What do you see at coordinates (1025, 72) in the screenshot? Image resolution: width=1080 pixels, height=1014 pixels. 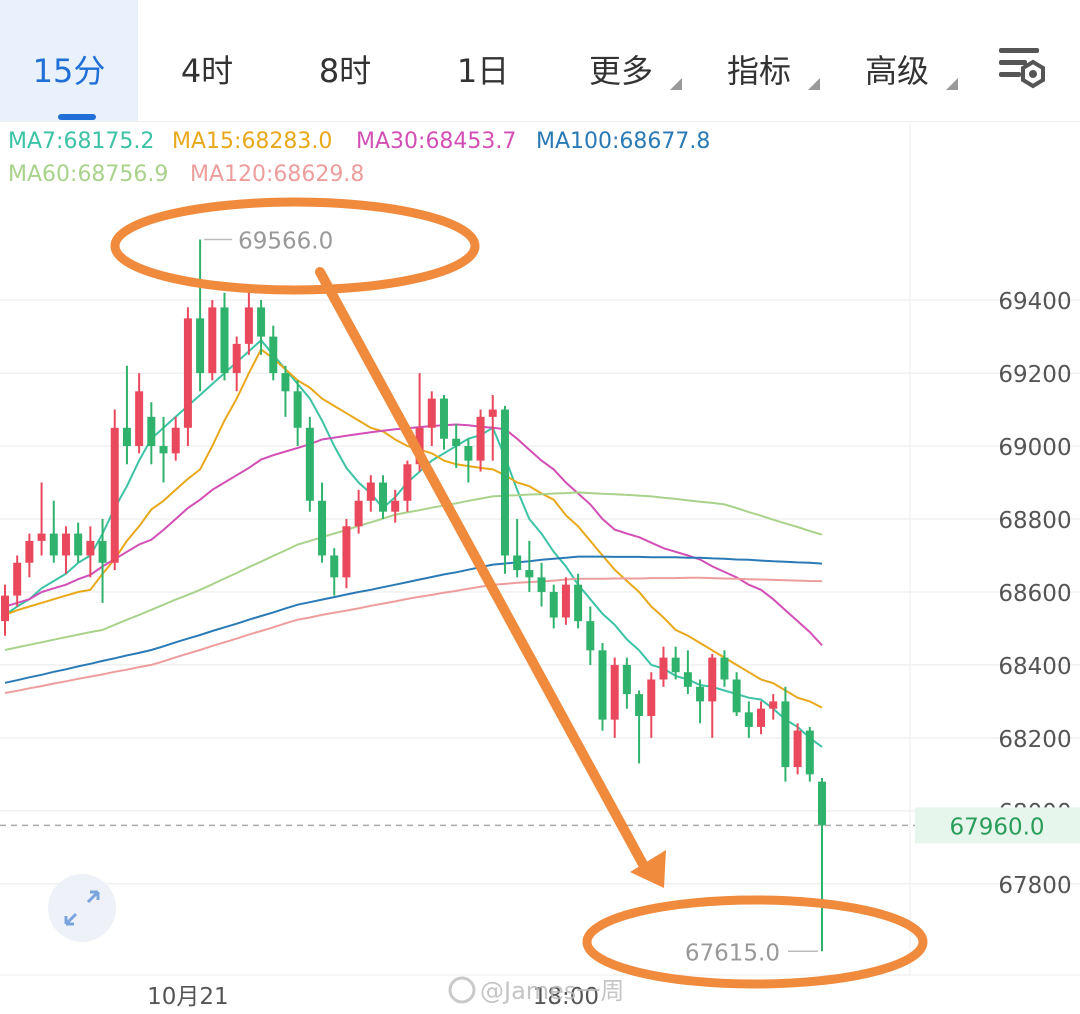 I see `settings-icon` at bounding box center [1025, 72].